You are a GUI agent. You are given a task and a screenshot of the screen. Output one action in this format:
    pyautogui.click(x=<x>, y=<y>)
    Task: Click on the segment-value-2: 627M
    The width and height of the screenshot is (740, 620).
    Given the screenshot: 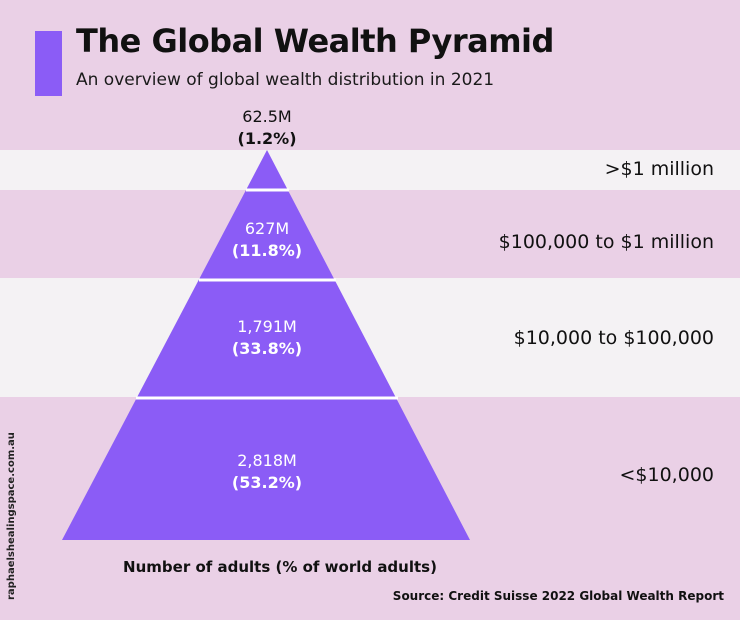 What is the action you would take?
    pyautogui.click(x=267, y=228)
    